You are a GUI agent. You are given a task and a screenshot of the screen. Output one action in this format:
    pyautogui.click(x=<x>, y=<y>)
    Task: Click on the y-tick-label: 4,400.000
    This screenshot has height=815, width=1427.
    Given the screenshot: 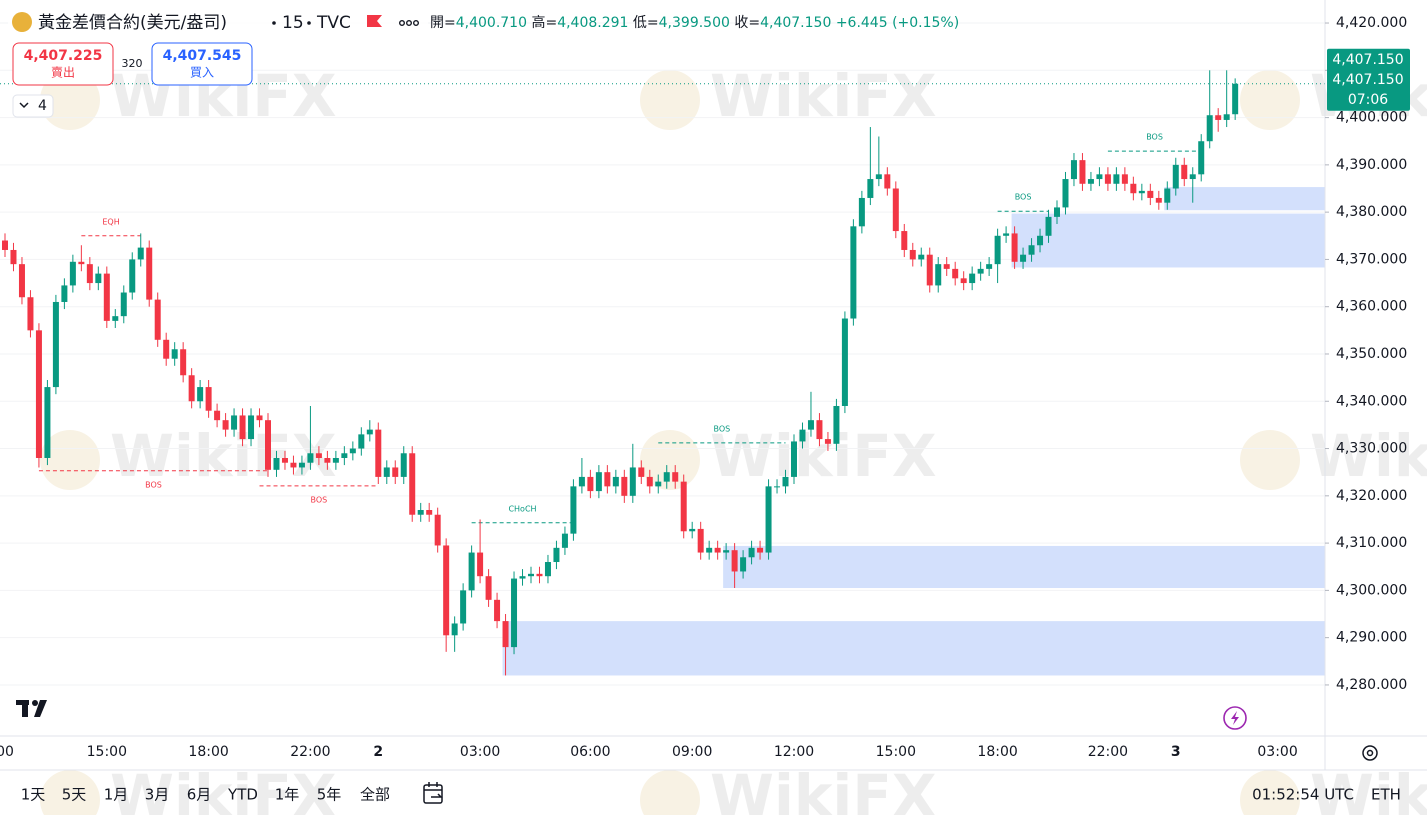 What is the action you would take?
    pyautogui.click(x=1371, y=118)
    